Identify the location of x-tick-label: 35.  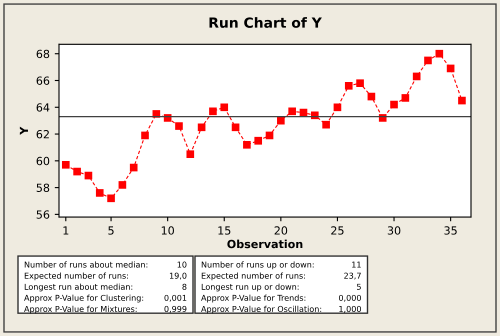
(450, 230).